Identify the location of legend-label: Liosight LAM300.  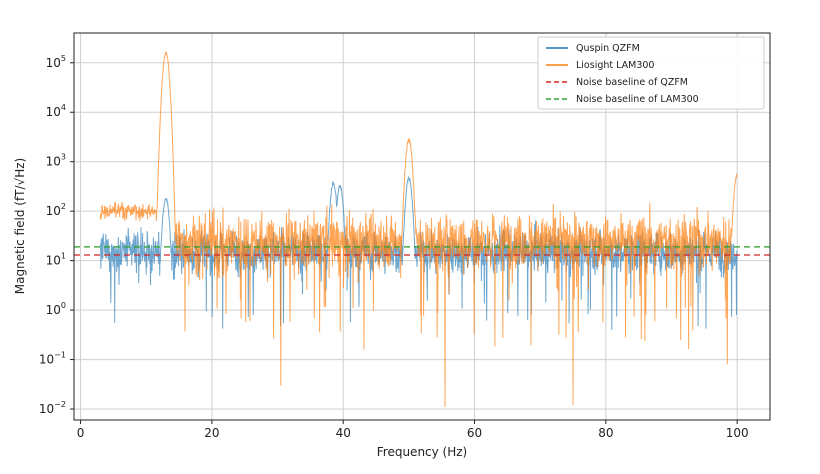
(615, 65).